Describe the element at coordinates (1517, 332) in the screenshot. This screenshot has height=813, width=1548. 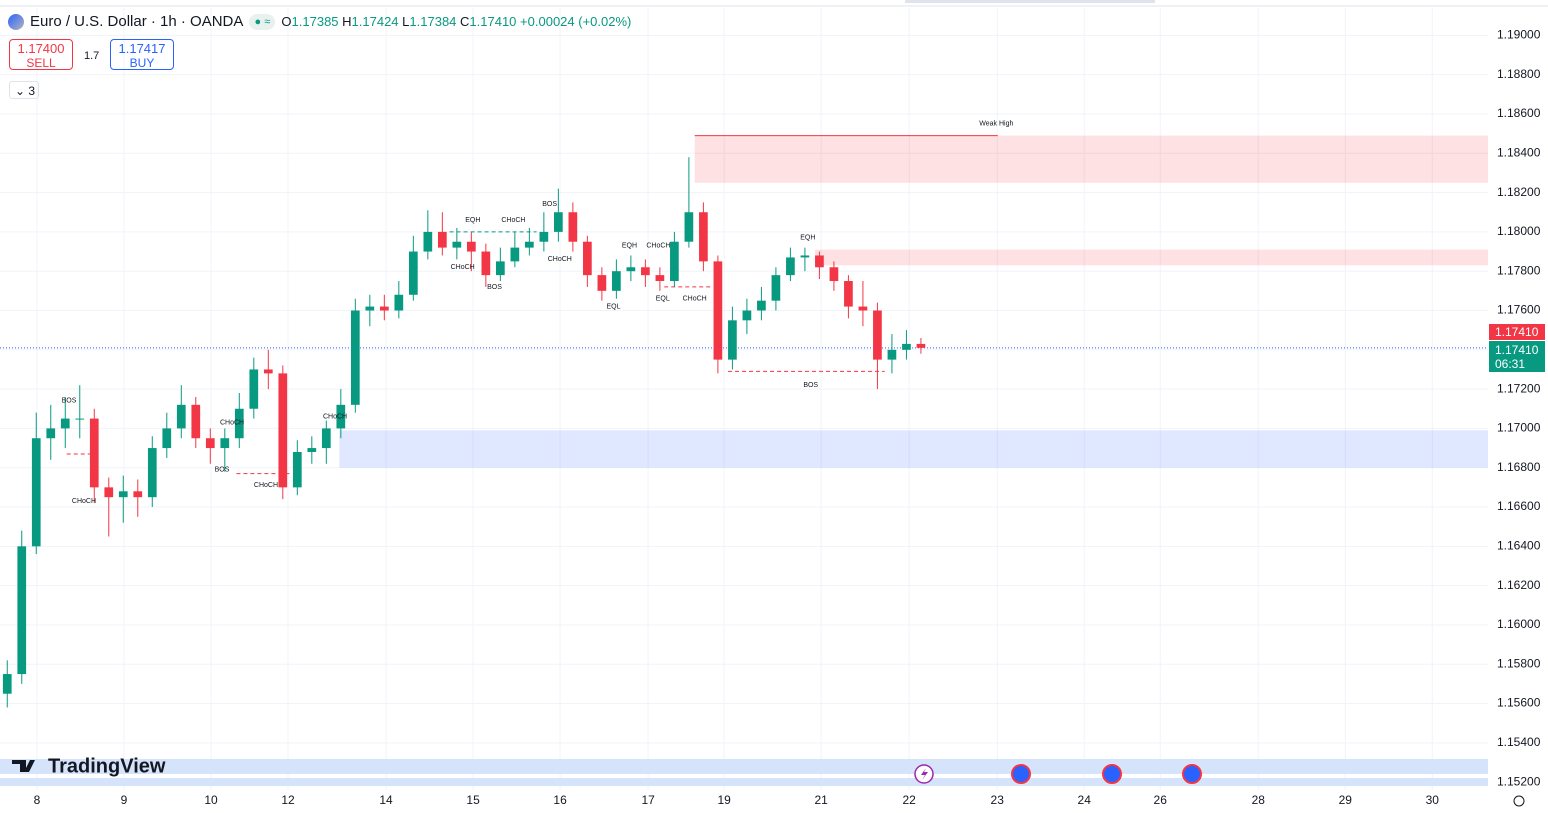
I see `last-price-tag: 1.17410` at that location.